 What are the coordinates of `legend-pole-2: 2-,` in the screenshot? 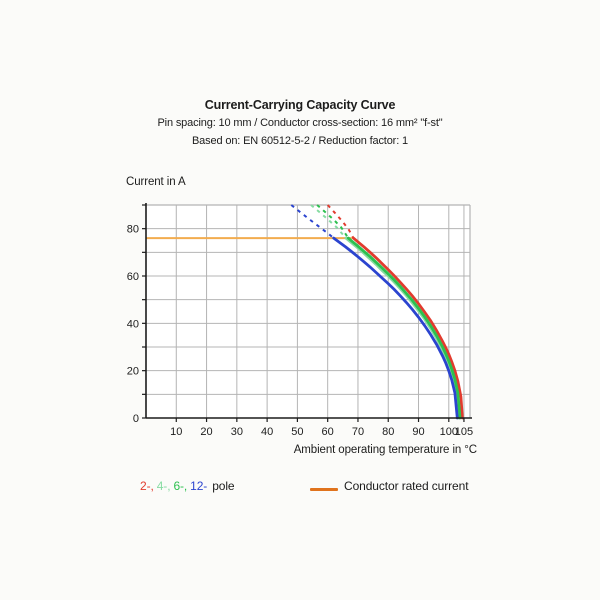 It's located at (147, 486).